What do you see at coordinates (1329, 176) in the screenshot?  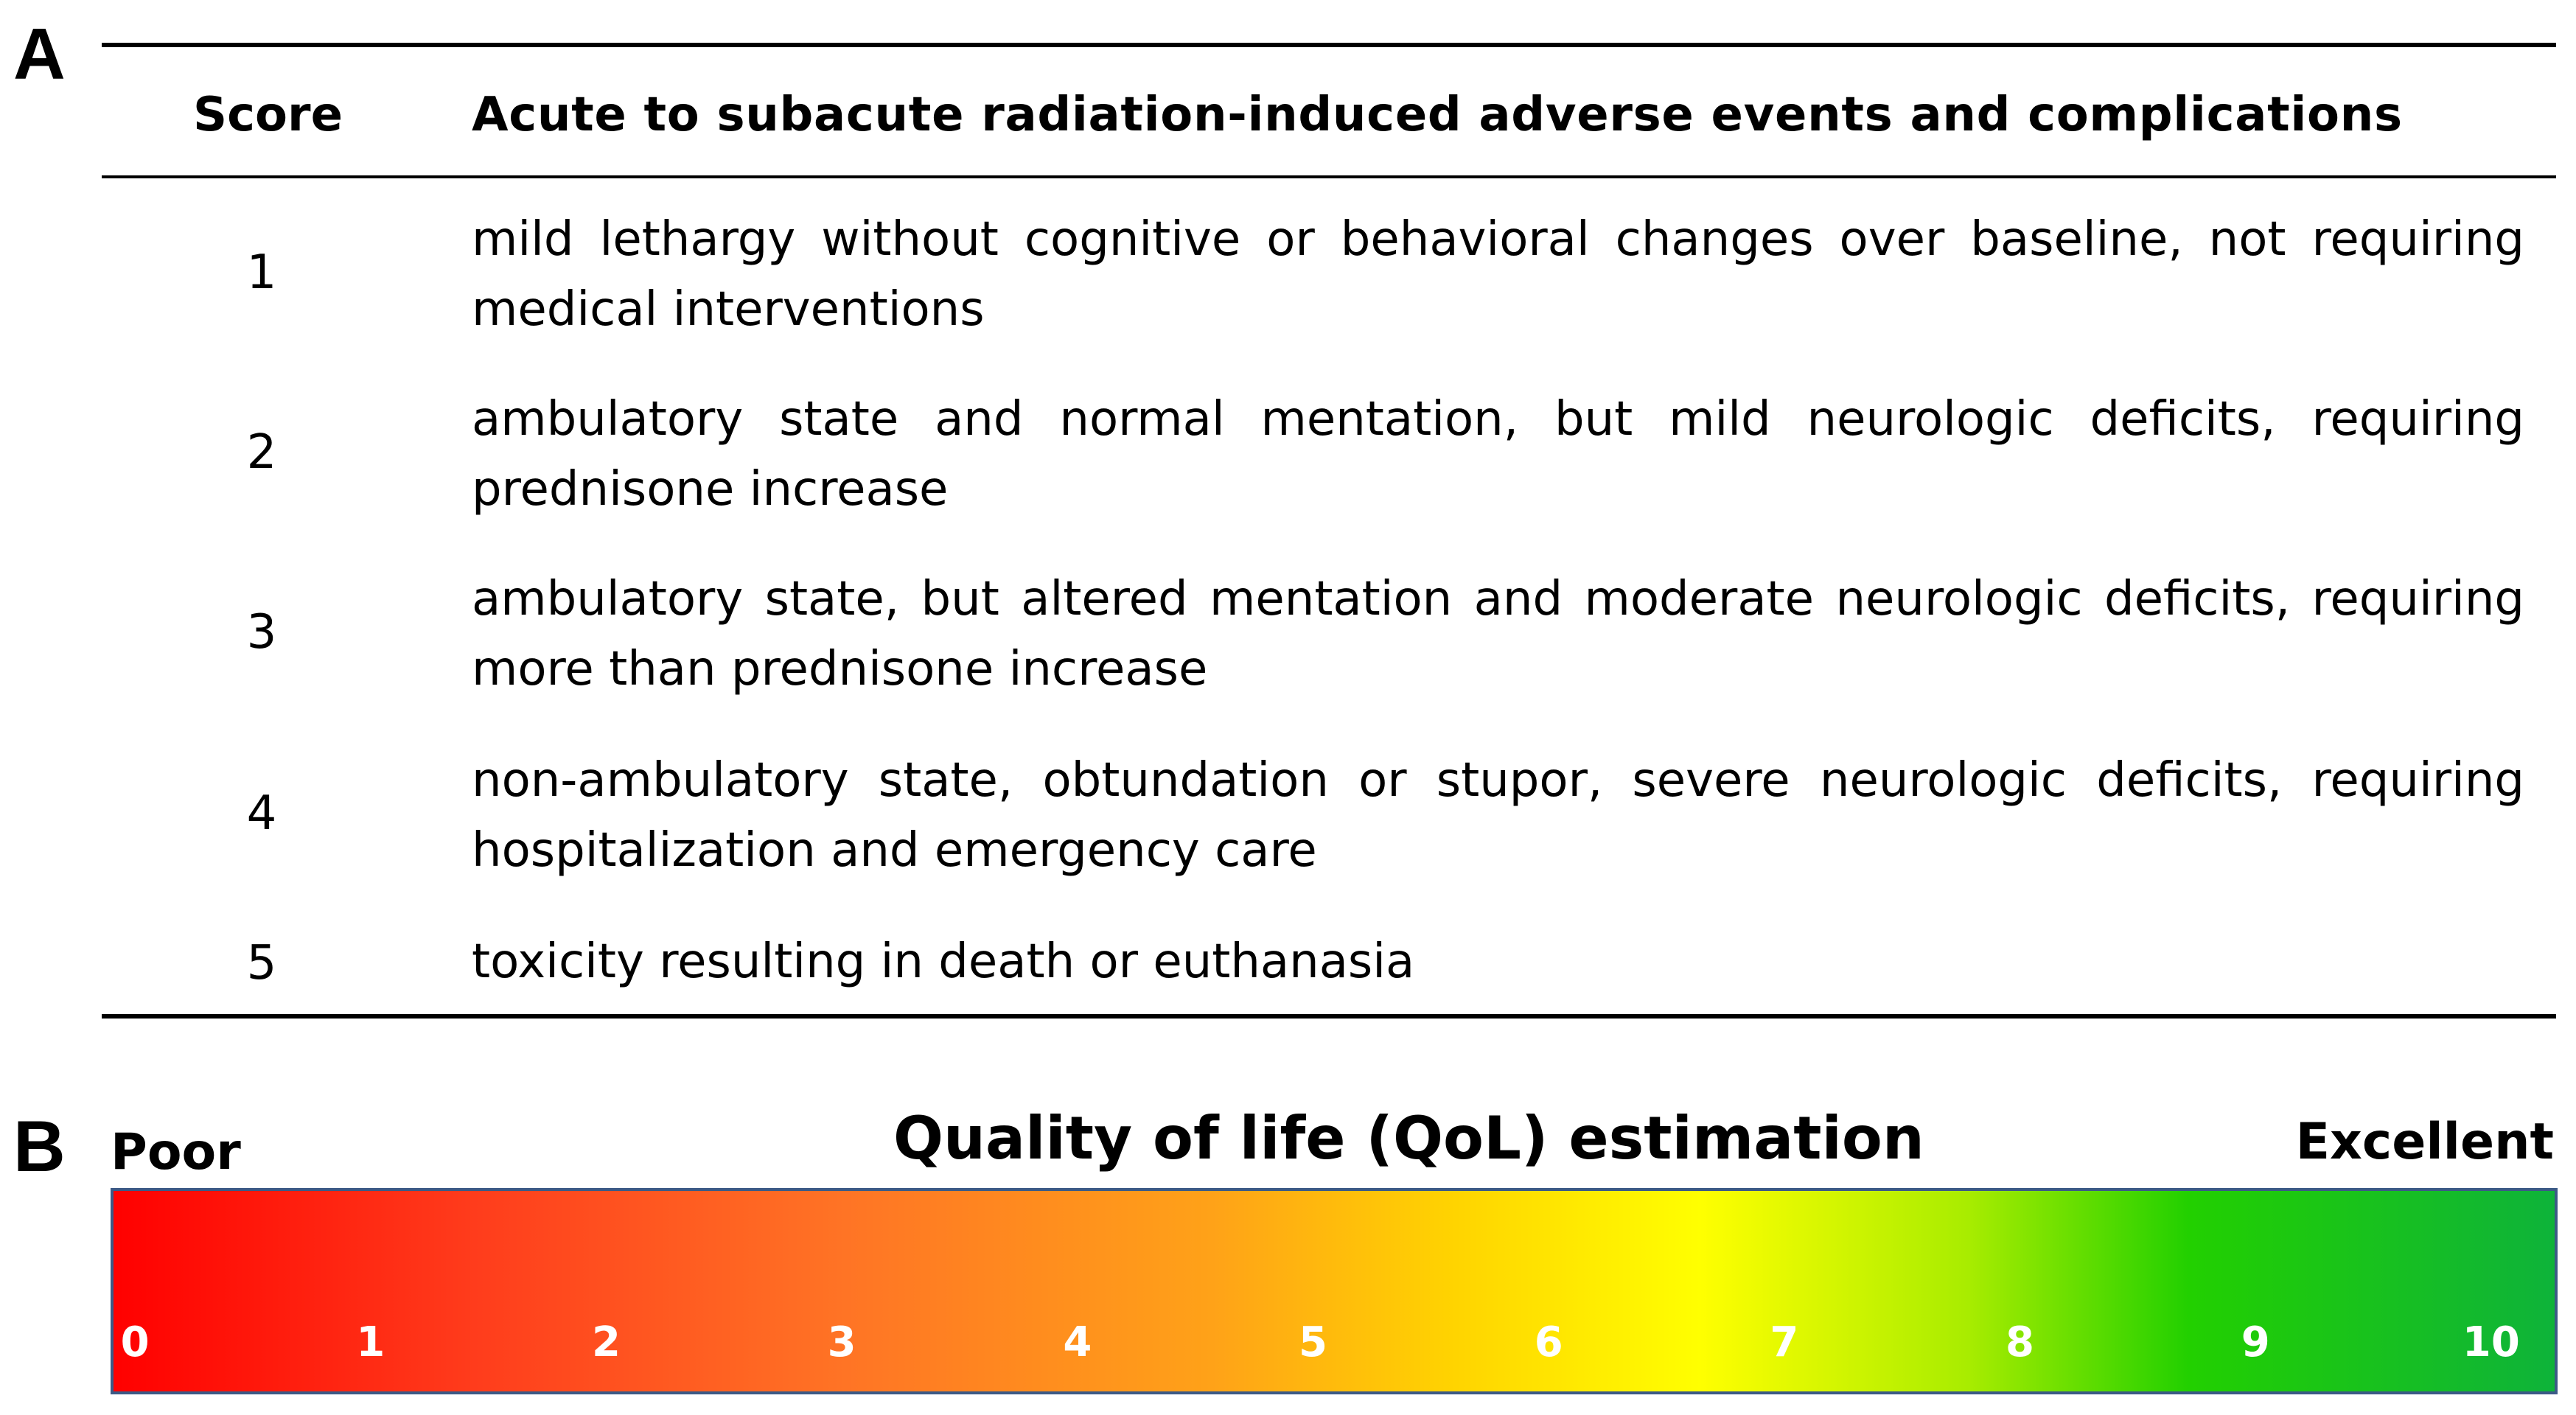 I see `table-header-rule` at bounding box center [1329, 176].